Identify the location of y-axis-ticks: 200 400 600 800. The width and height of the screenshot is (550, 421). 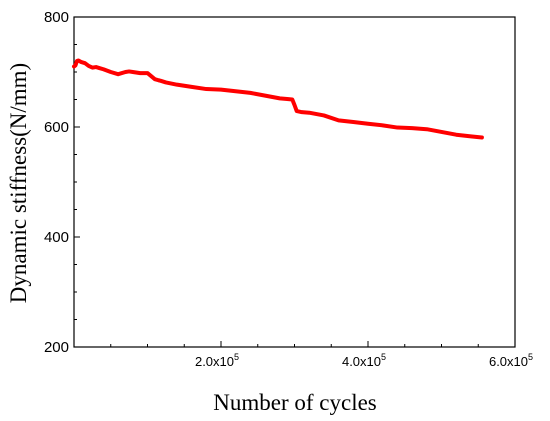
(62, 182).